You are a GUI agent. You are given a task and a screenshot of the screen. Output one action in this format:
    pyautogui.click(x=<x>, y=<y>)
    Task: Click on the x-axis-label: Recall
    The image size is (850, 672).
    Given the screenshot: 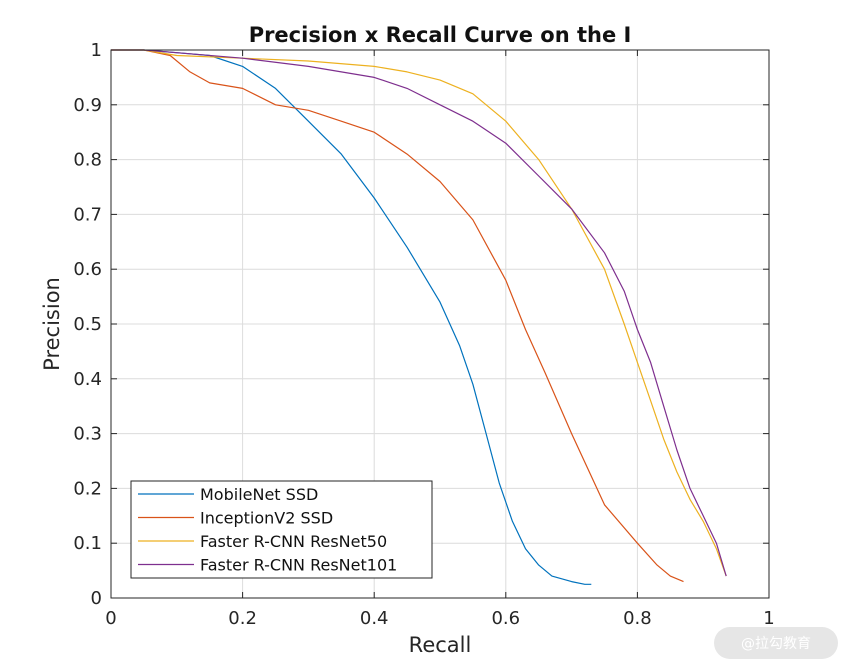 What is the action you would take?
    pyautogui.click(x=440, y=645)
    